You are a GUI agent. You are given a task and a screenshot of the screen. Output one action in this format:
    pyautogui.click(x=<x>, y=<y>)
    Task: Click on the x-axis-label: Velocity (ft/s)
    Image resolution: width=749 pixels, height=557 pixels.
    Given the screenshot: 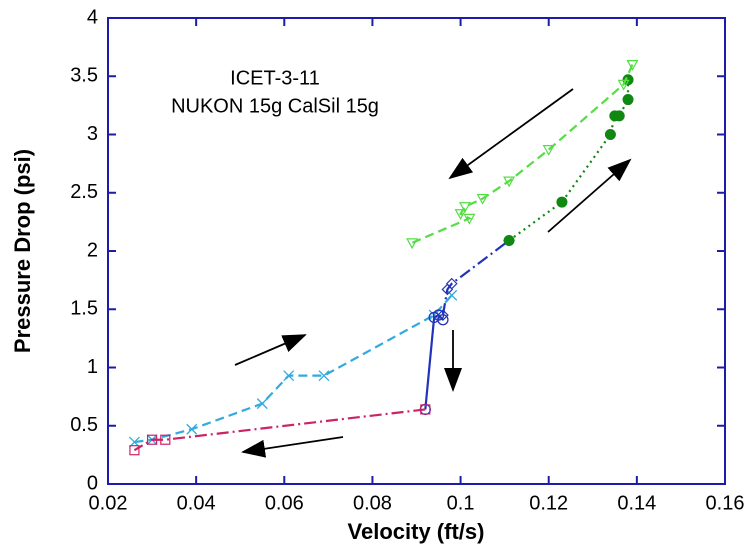 What is the action you would take?
    pyautogui.click(x=416, y=531)
    